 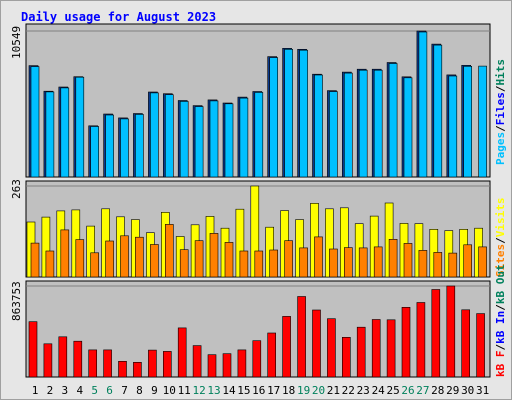 I want to click on x-tick-label-day-20: 20, so click(x=318, y=390).